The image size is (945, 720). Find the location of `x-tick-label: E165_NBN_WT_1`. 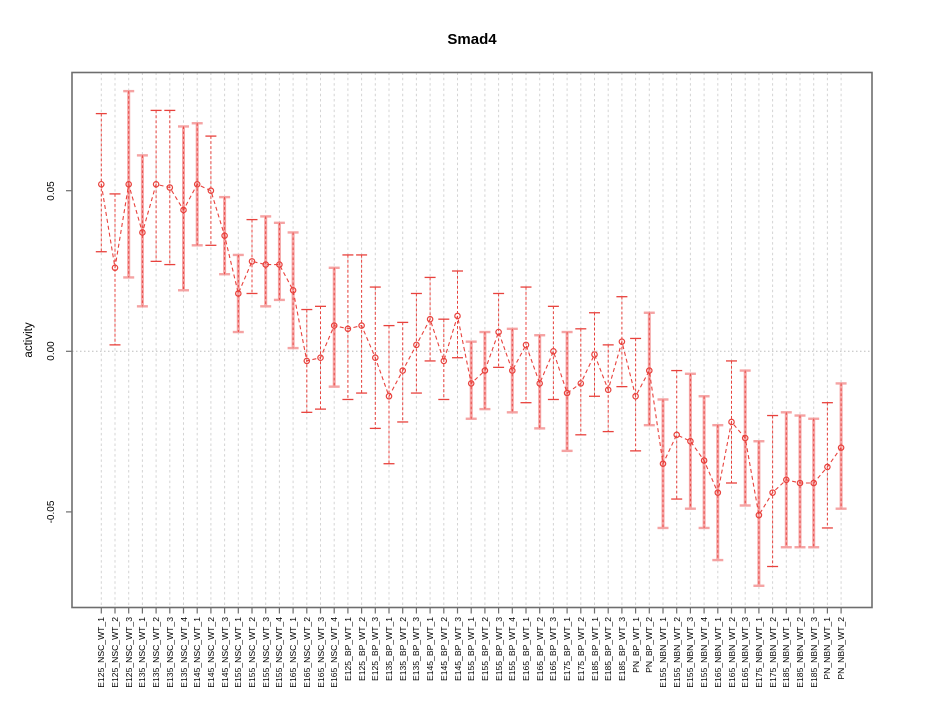

x-tick-label: E165_NBN_WT_1 is located at coordinates (717, 652).